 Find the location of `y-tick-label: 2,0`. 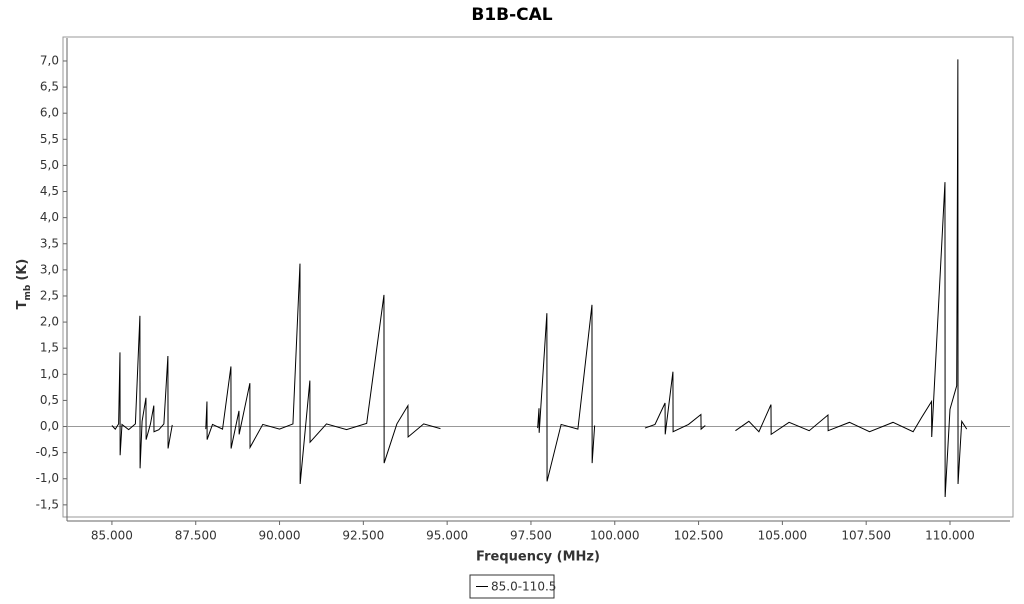

y-tick-label: 2,0 is located at coordinates (49, 322).